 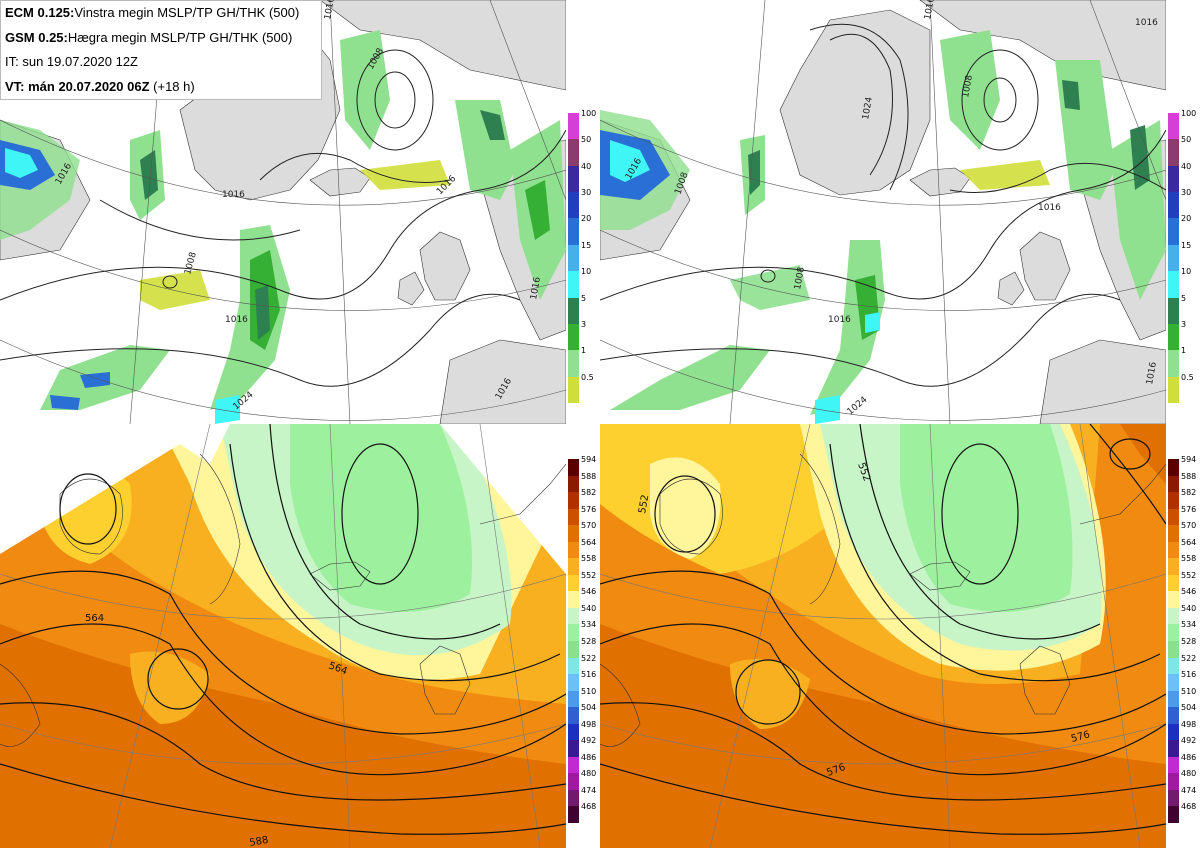 What do you see at coordinates (589, 675) in the screenshot?
I see `colorbar-tick-label: 516` at bounding box center [589, 675].